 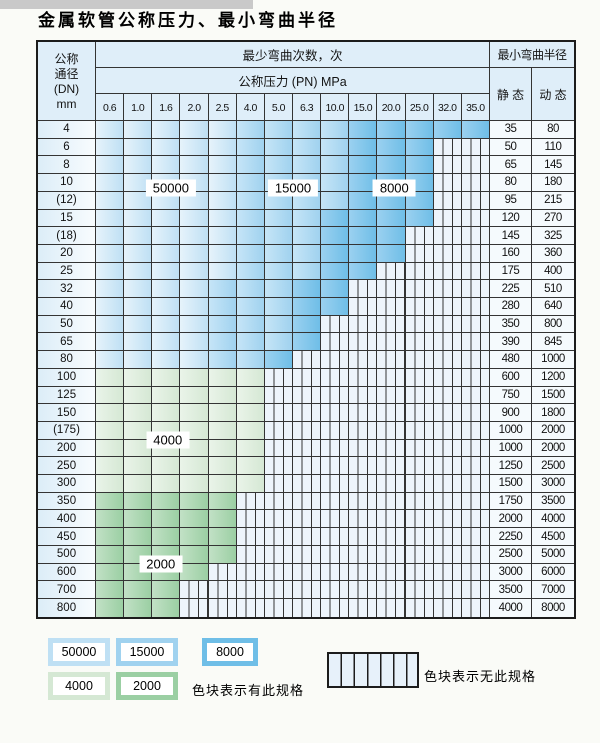 I want to click on table-row: 10 80 180, so click(x=306, y=183).